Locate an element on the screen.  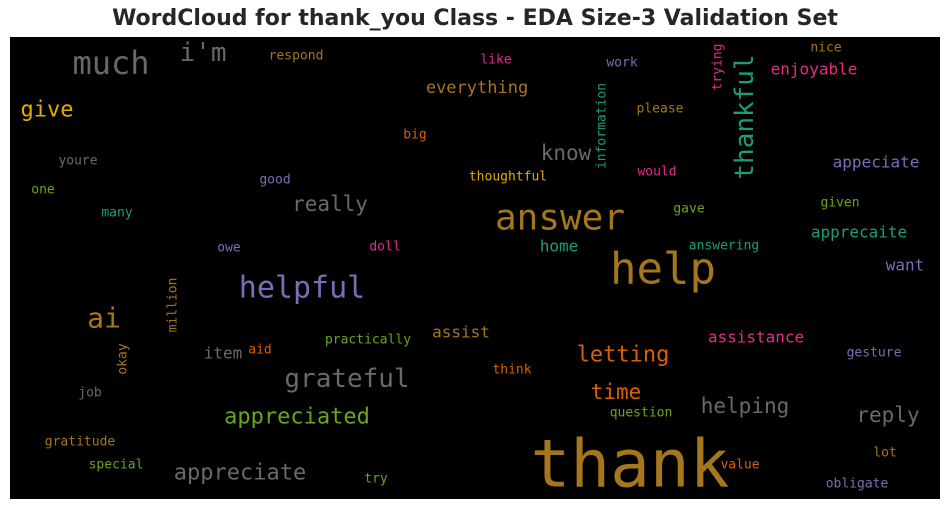
wordcloud-word-think: think is located at coordinates (511, 370).